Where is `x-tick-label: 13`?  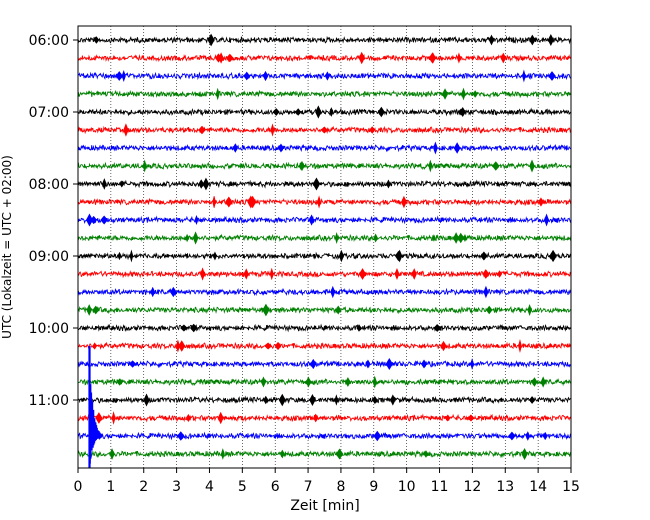
x-tick-label: 13 is located at coordinates (505, 487).